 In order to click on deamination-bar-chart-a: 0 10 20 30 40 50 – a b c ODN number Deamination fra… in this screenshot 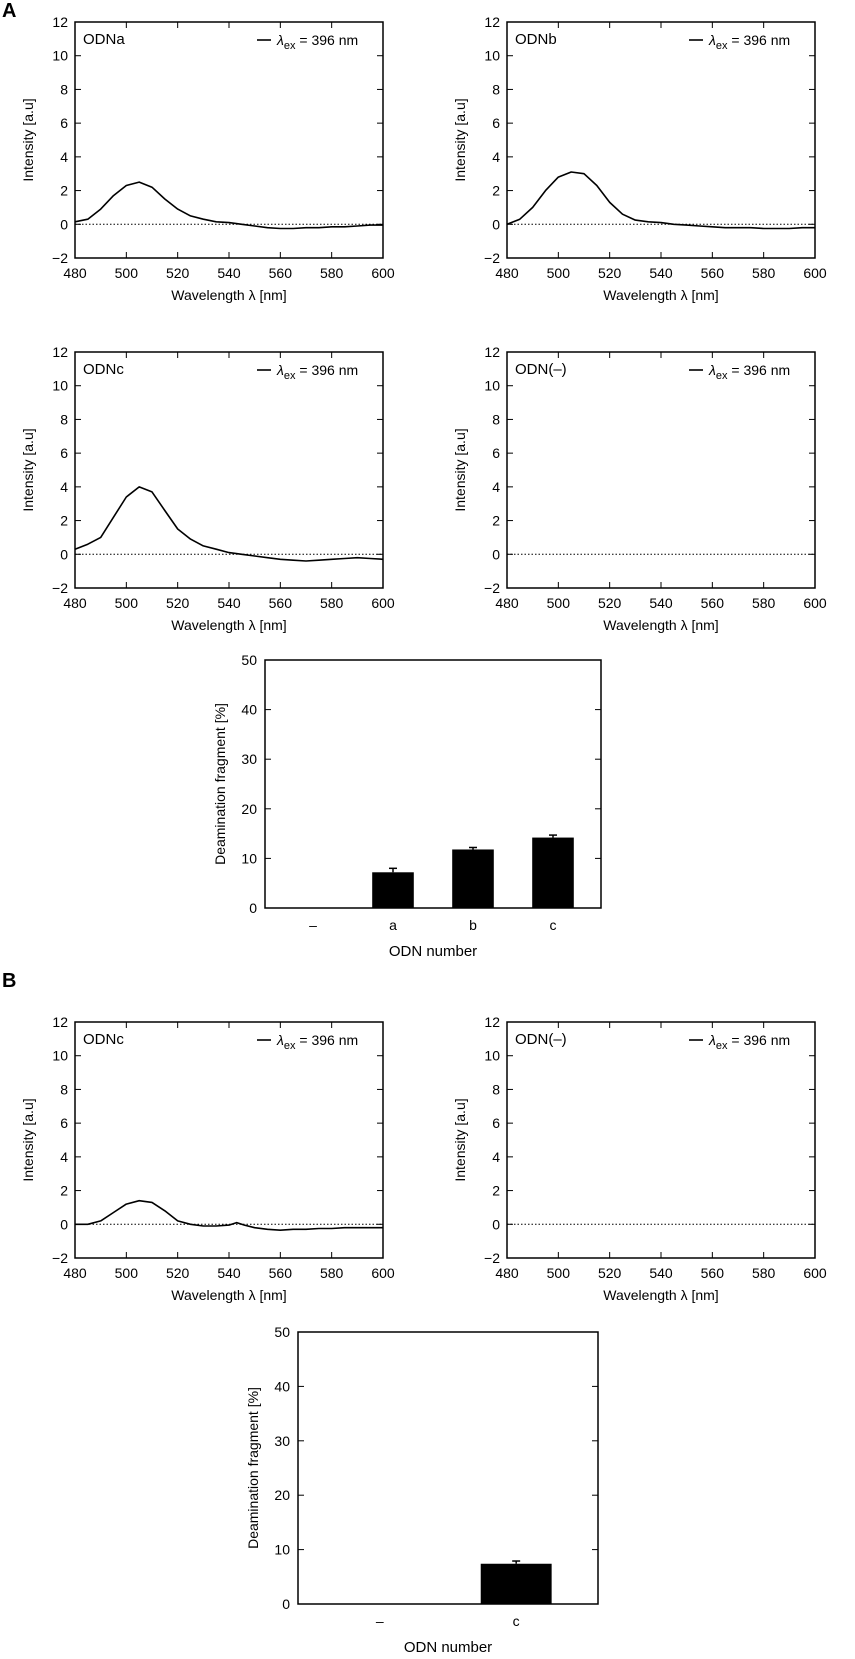, I will do `click(407, 806)`.